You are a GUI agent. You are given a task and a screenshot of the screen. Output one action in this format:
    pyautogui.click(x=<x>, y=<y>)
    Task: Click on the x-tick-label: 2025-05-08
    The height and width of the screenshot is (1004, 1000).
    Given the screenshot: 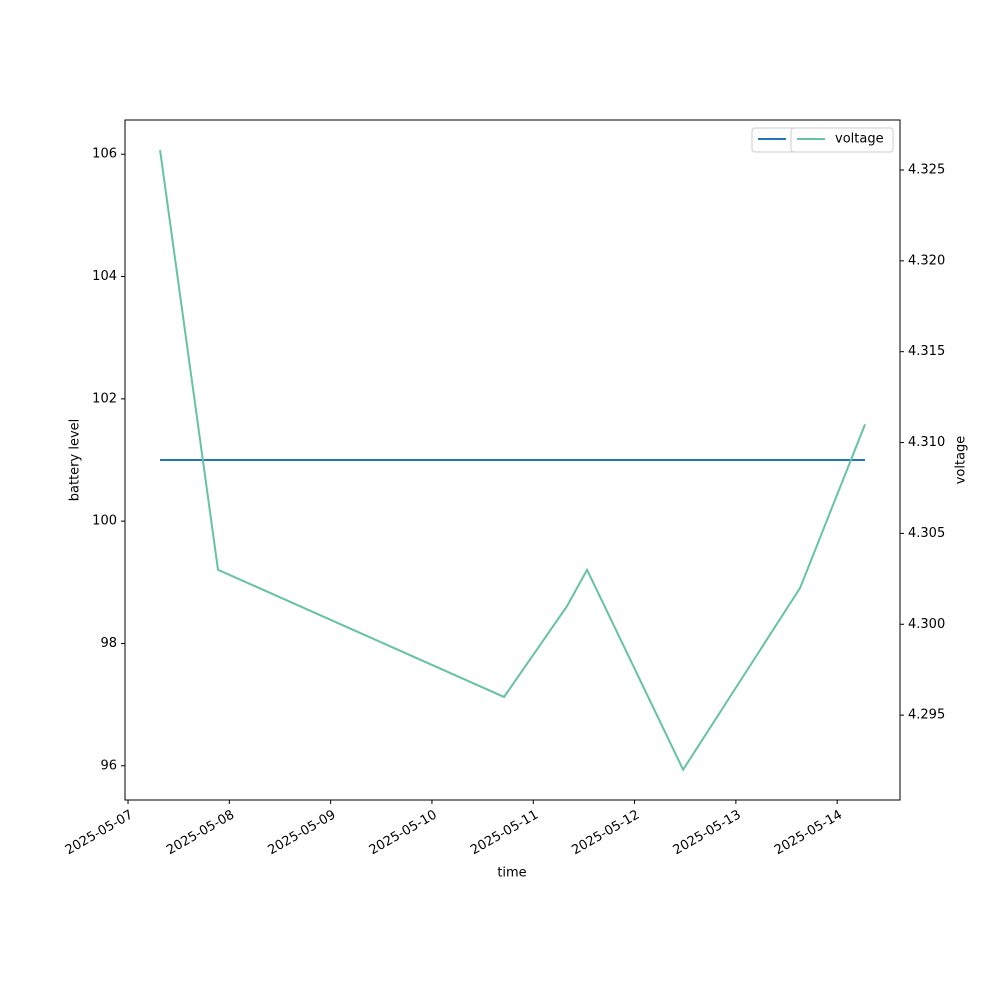 What is the action you would take?
    pyautogui.click(x=200, y=833)
    